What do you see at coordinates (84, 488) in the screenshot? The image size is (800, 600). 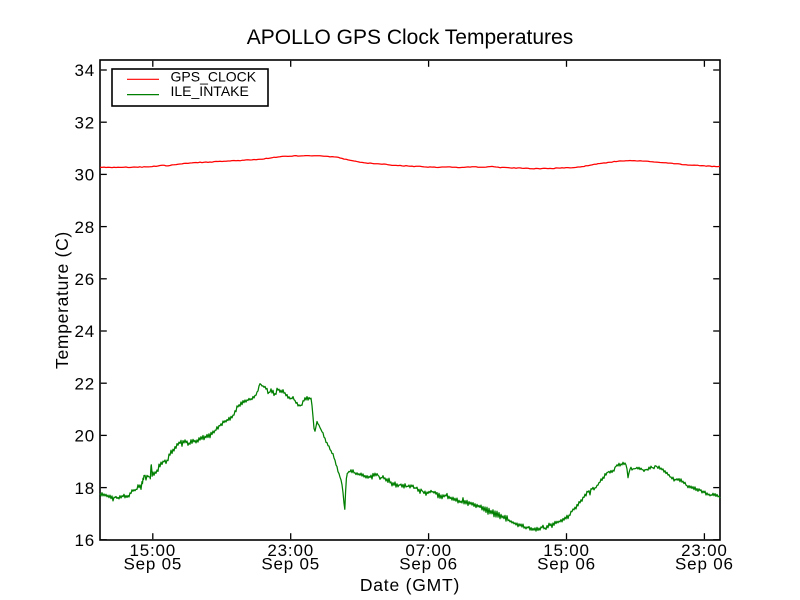 I see `svg-text: 18` at bounding box center [84, 488].